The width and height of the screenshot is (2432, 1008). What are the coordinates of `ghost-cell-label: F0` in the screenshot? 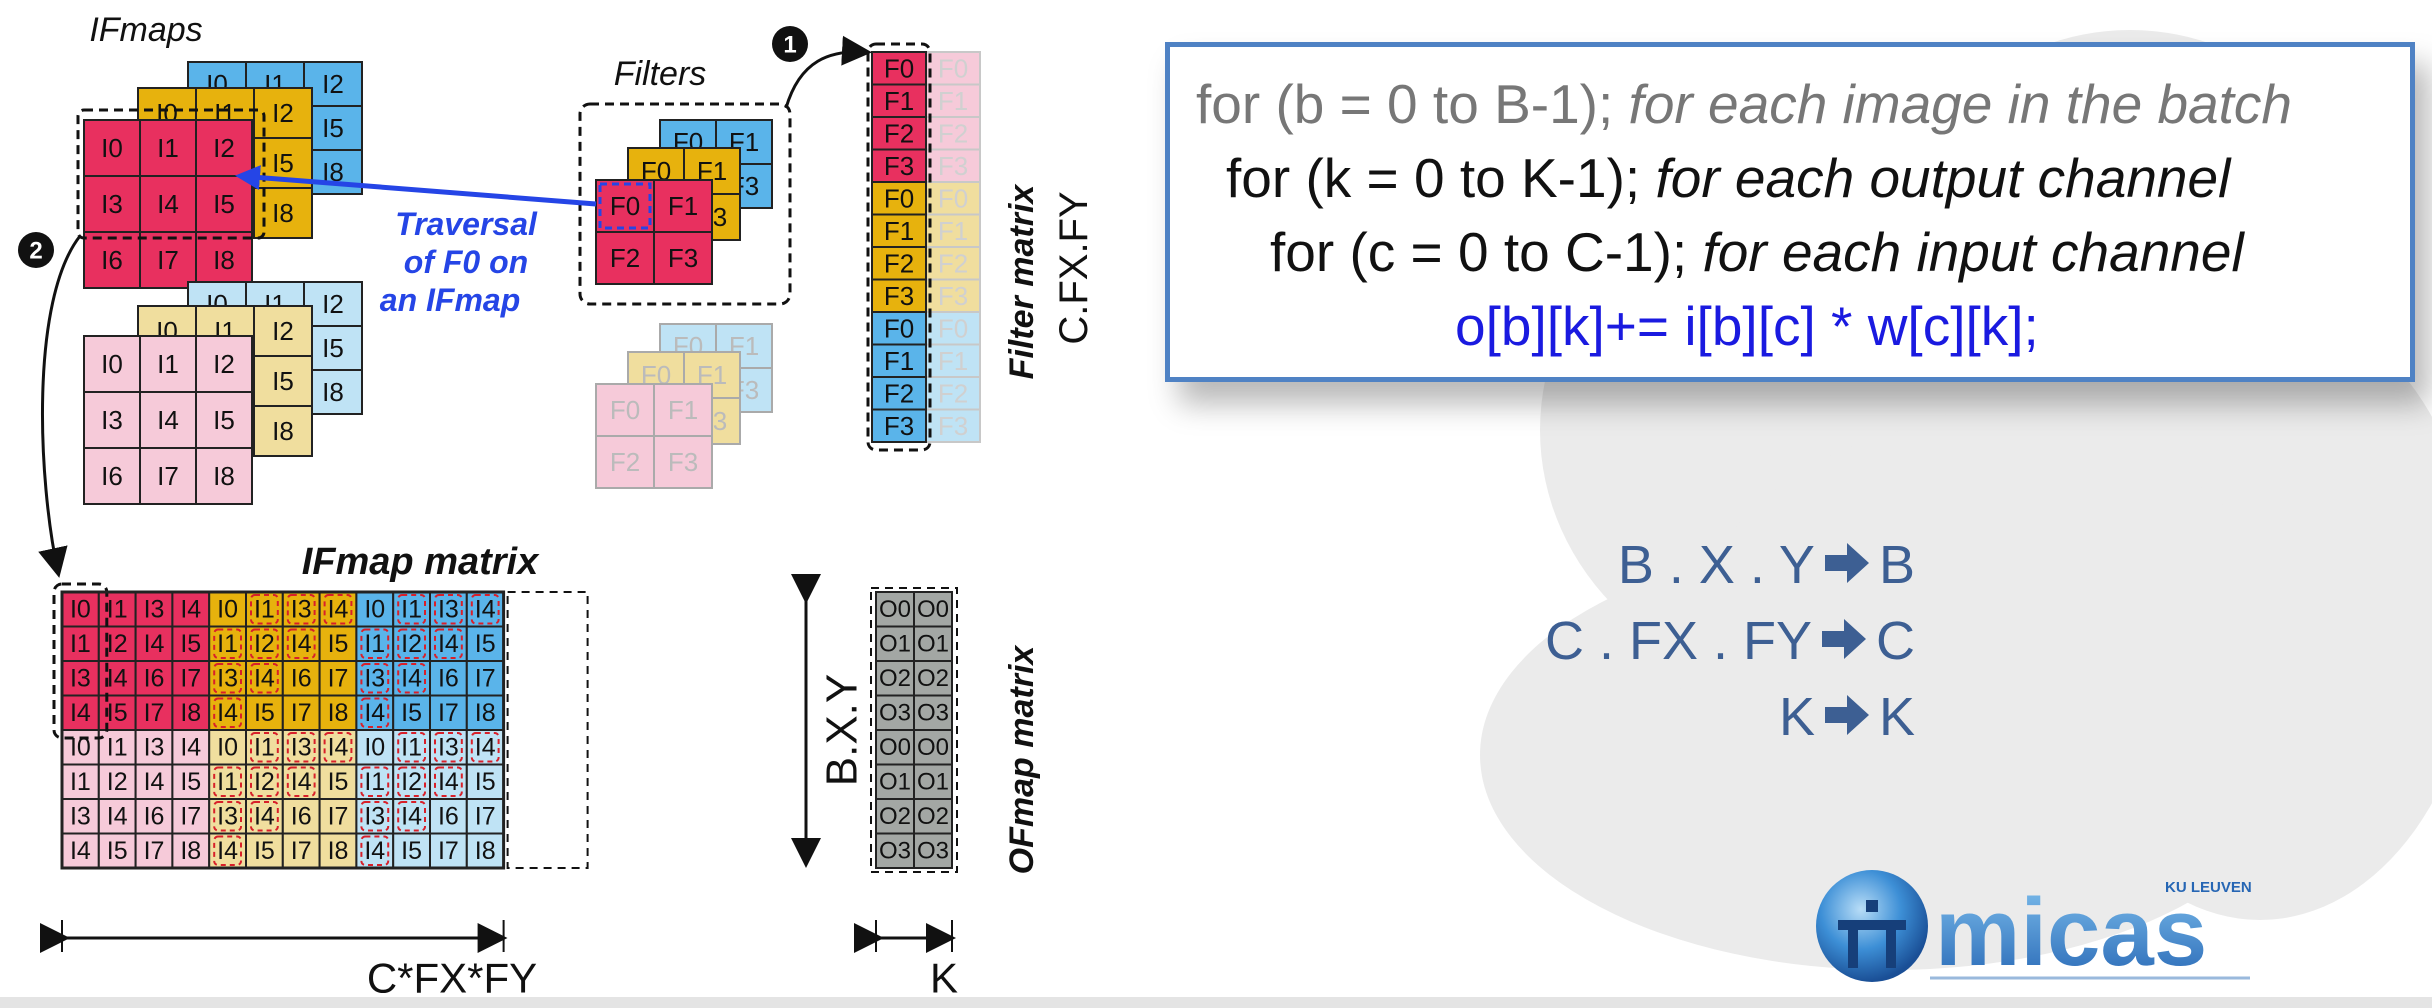 It's located at (953, 68).